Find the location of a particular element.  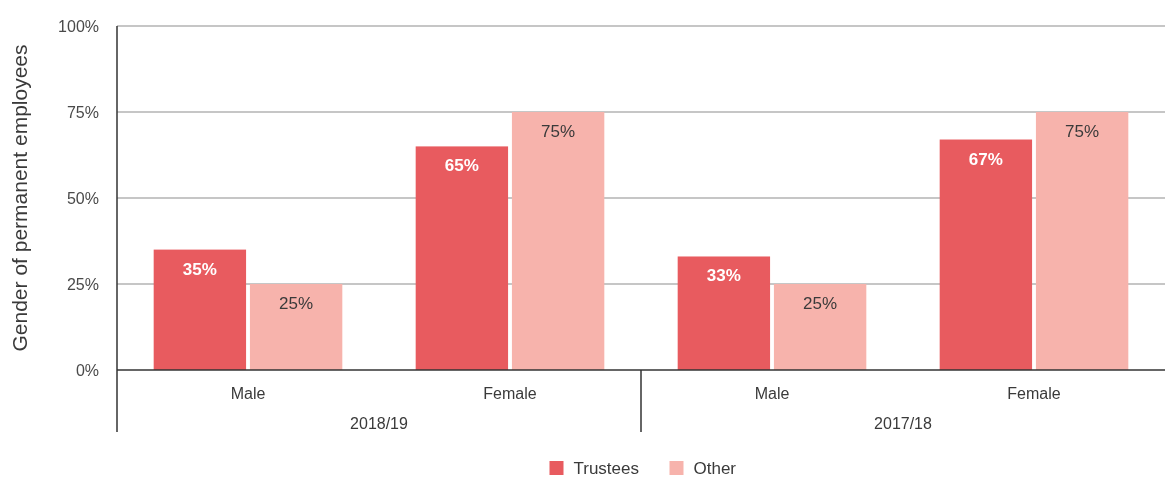

y-tick-label: 25% is located at coordinates (82, 284).